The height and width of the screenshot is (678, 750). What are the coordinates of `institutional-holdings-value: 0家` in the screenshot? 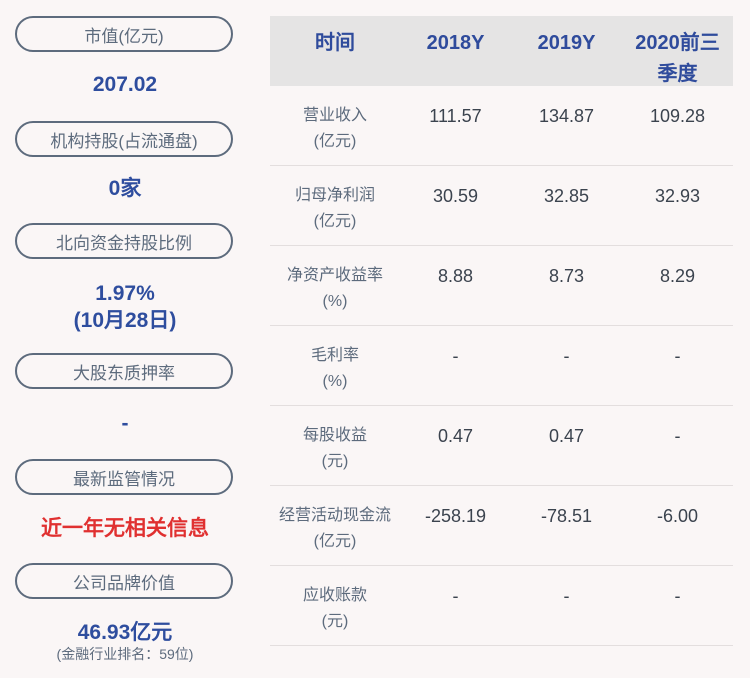 It's located at (125, 188).